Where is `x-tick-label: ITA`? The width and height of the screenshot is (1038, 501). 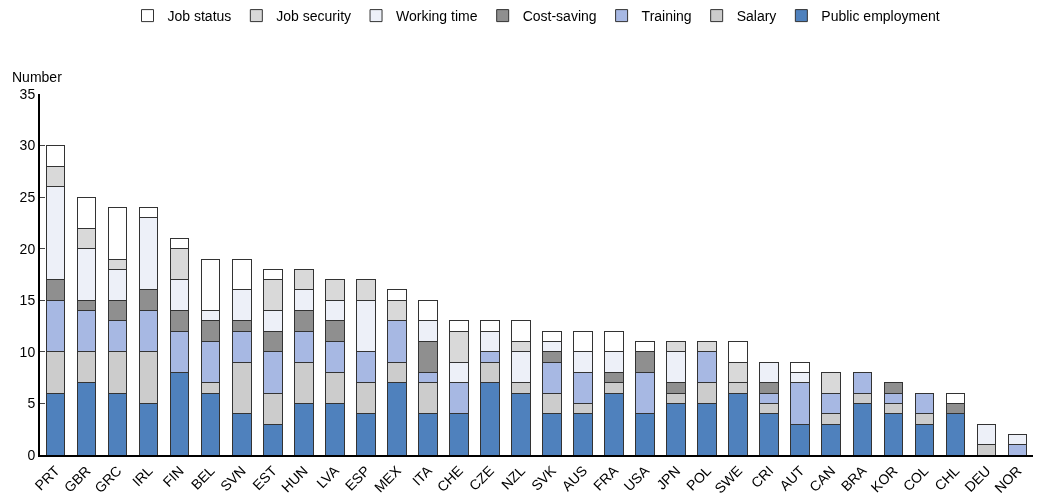
x-tick-label: ITA is located at coordinates (422, 475).